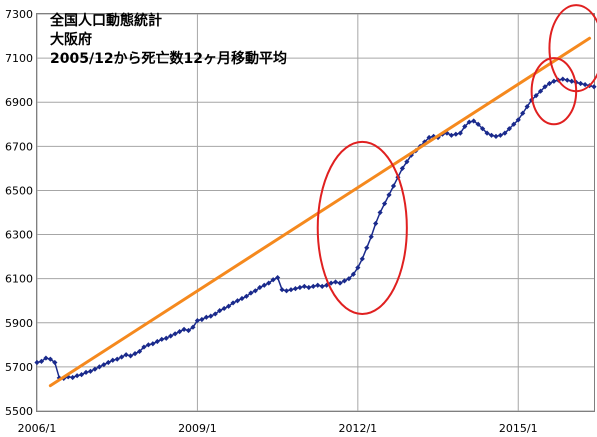 The image size is (597, 437). Describe the element at coordinates (357, 428) in the screenshot. I see `x-tick-label: 2012/1` at that location.